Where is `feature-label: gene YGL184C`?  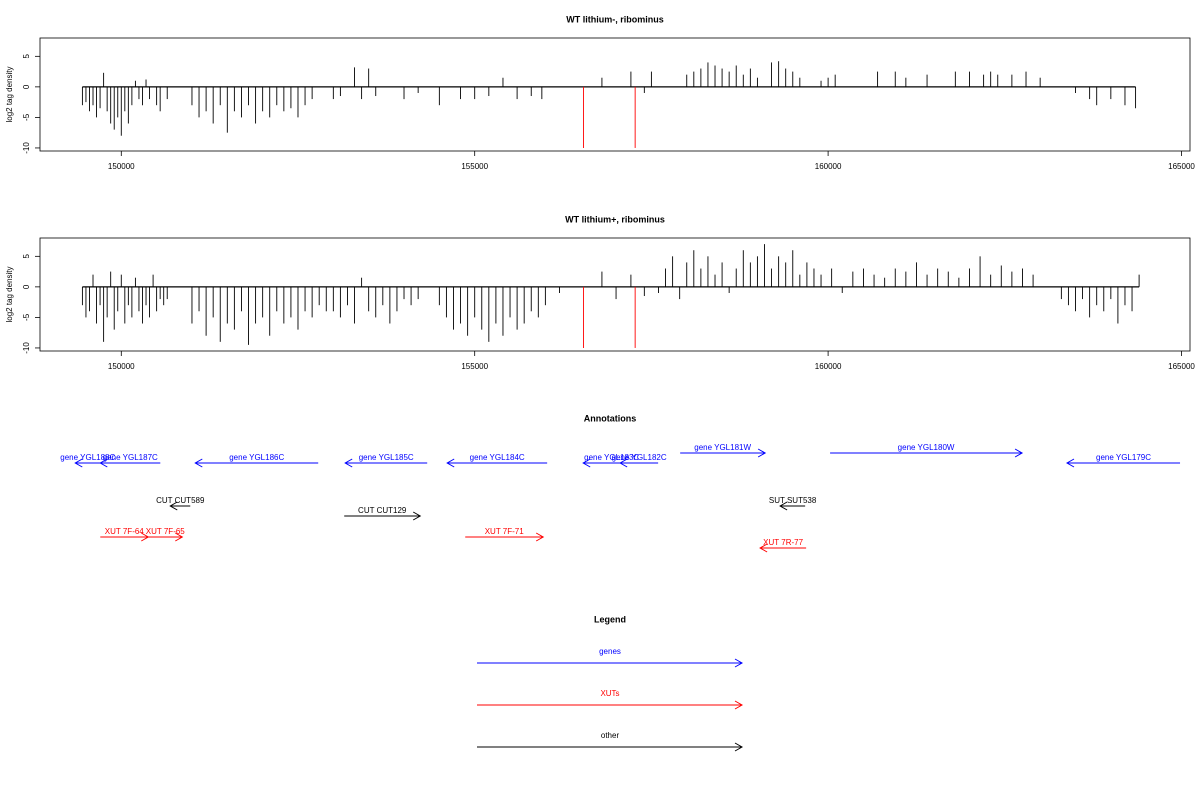 feature-label: gene YGL184C is located at coordinates (497, 457).